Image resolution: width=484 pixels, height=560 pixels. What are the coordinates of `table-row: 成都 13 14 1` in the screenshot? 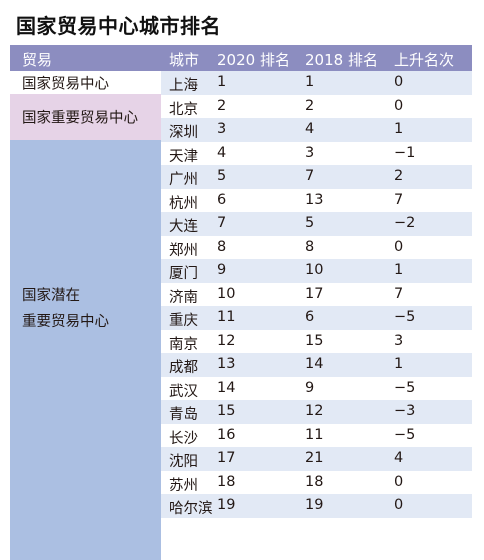 It's located at (316, 365).